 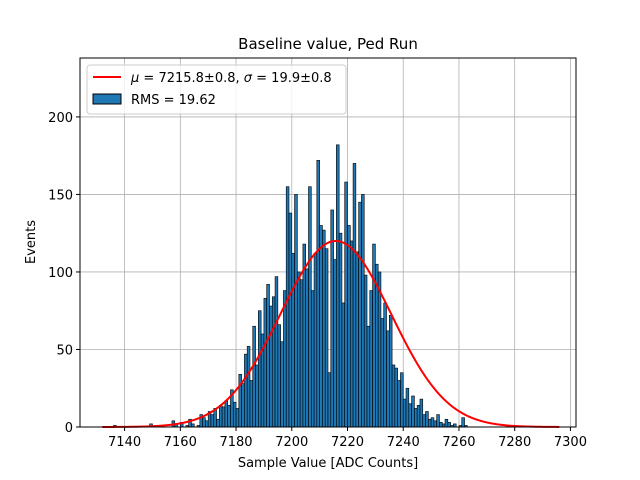 I want to click on legend-mu-symbol: μ, so click(x=134, y=78).